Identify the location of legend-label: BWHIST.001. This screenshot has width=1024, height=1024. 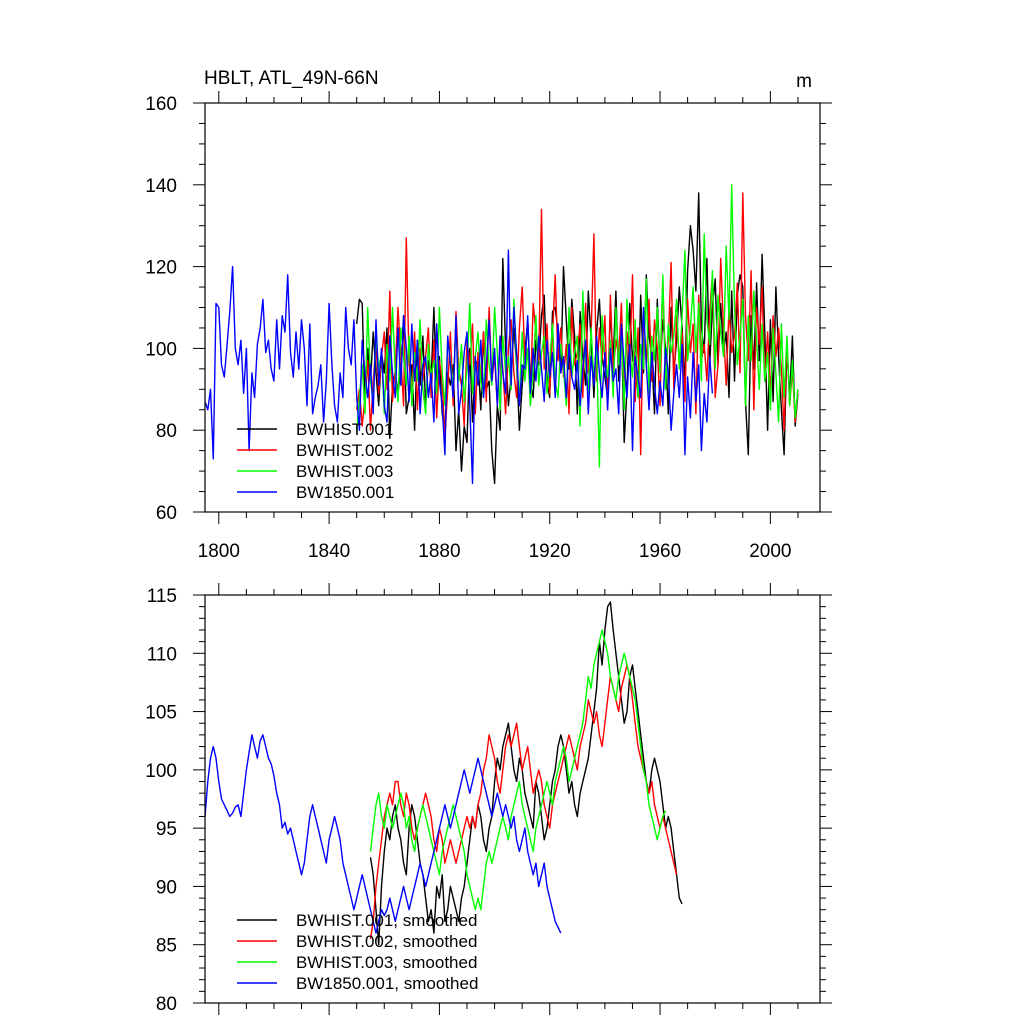
(344, 429).